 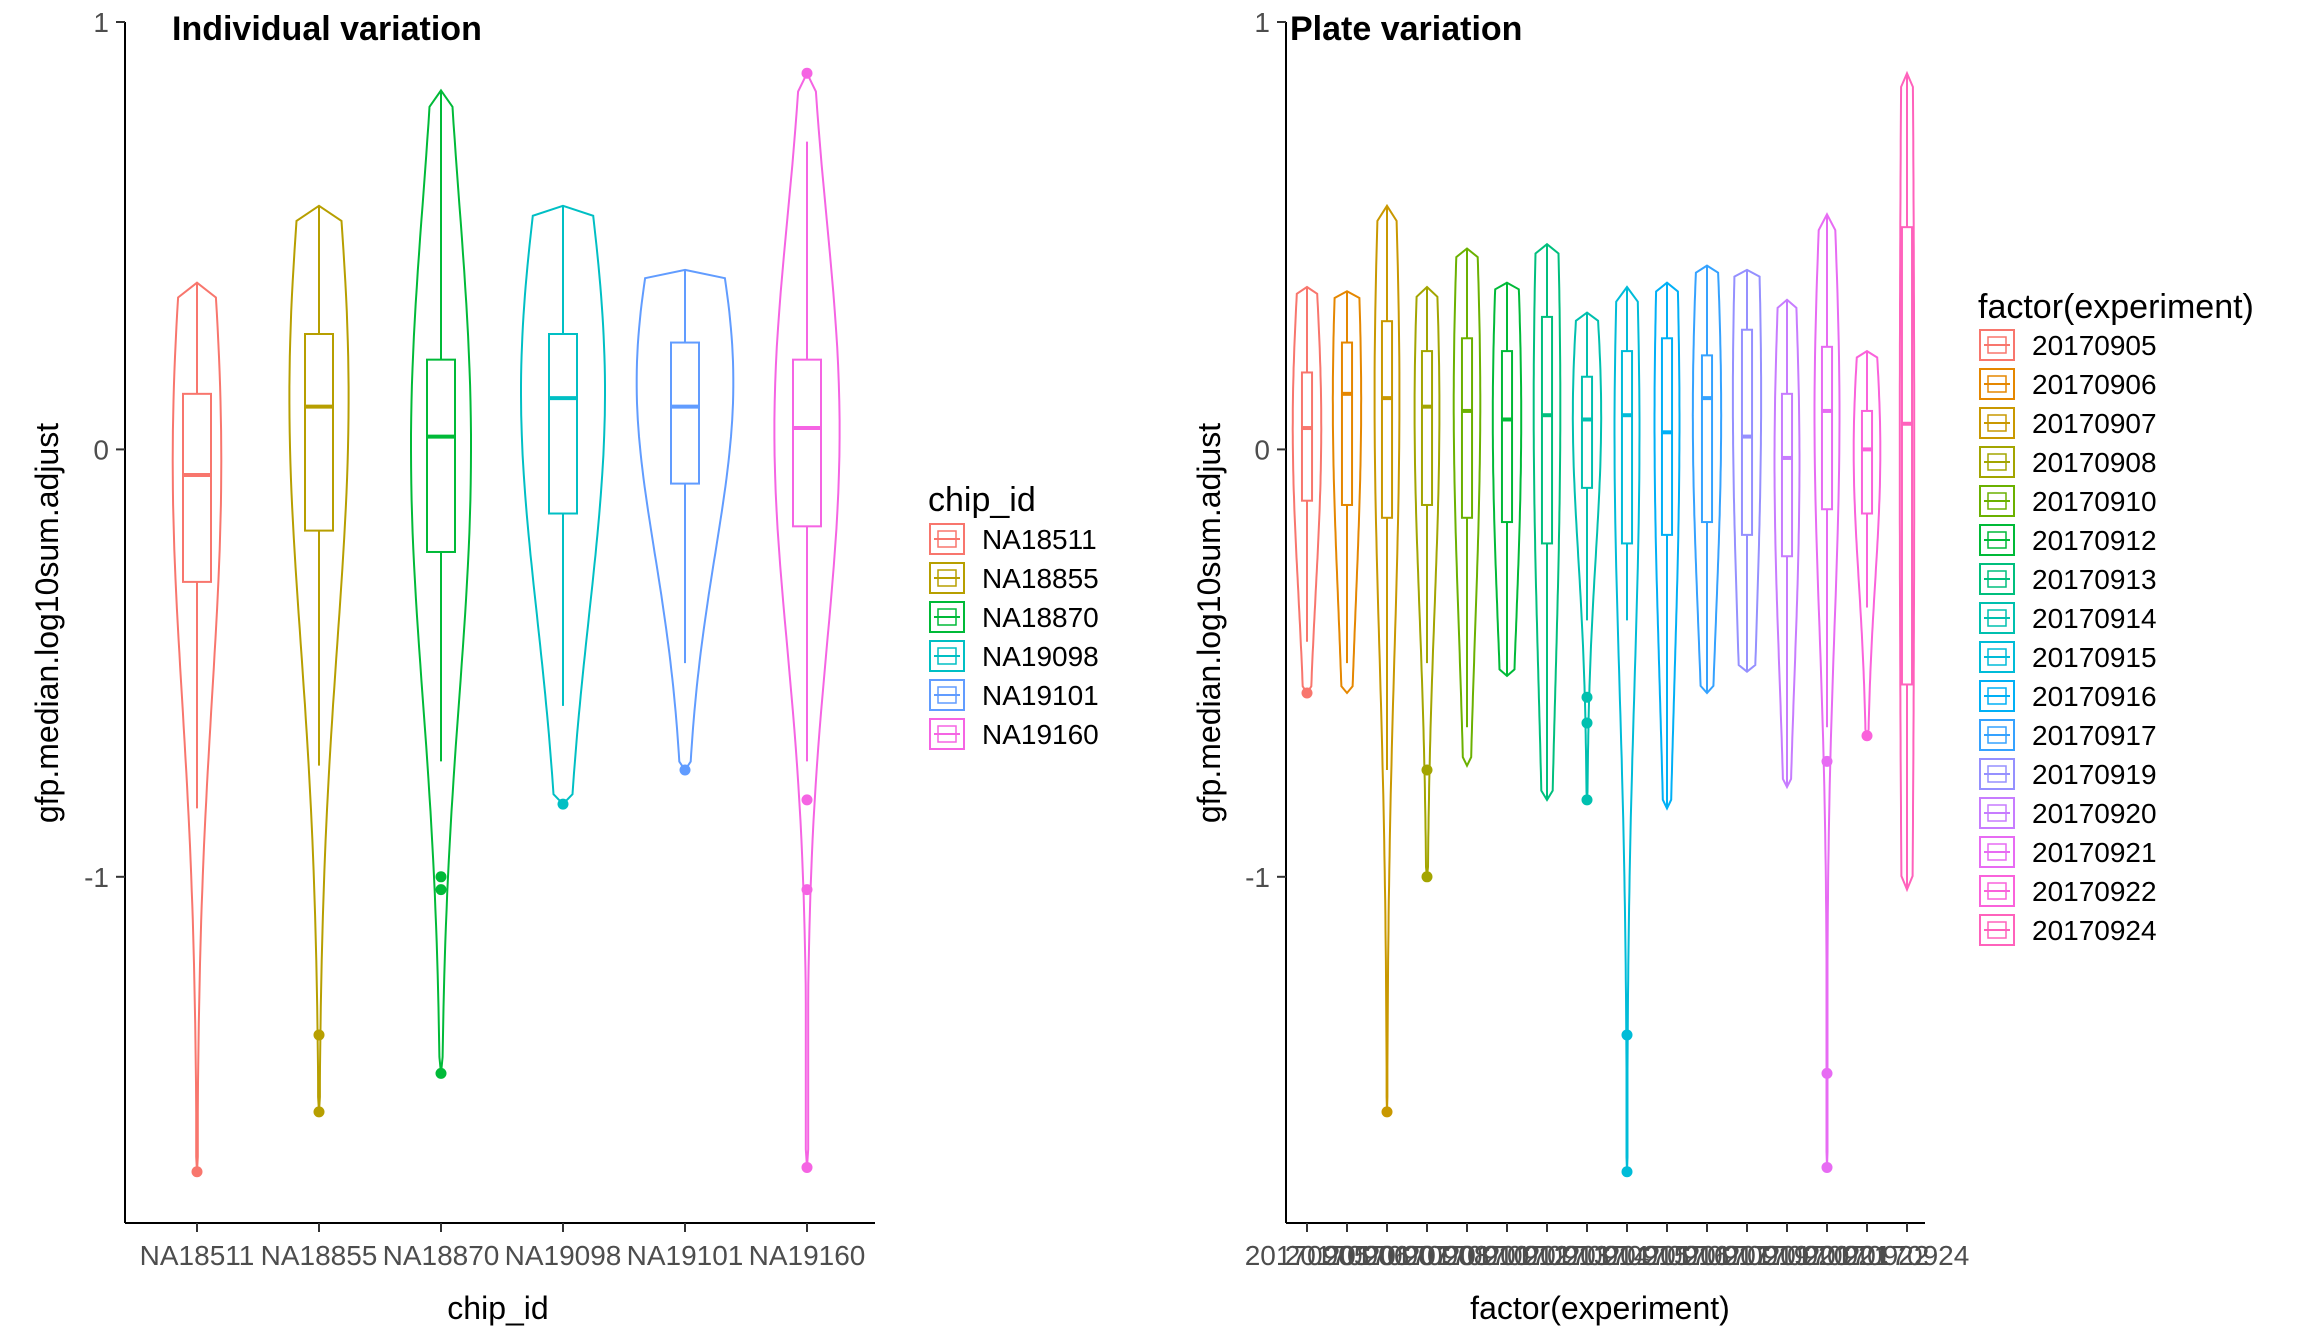 I want to click on x-tick-label: 20170921, so click(x=1827, y=1255).